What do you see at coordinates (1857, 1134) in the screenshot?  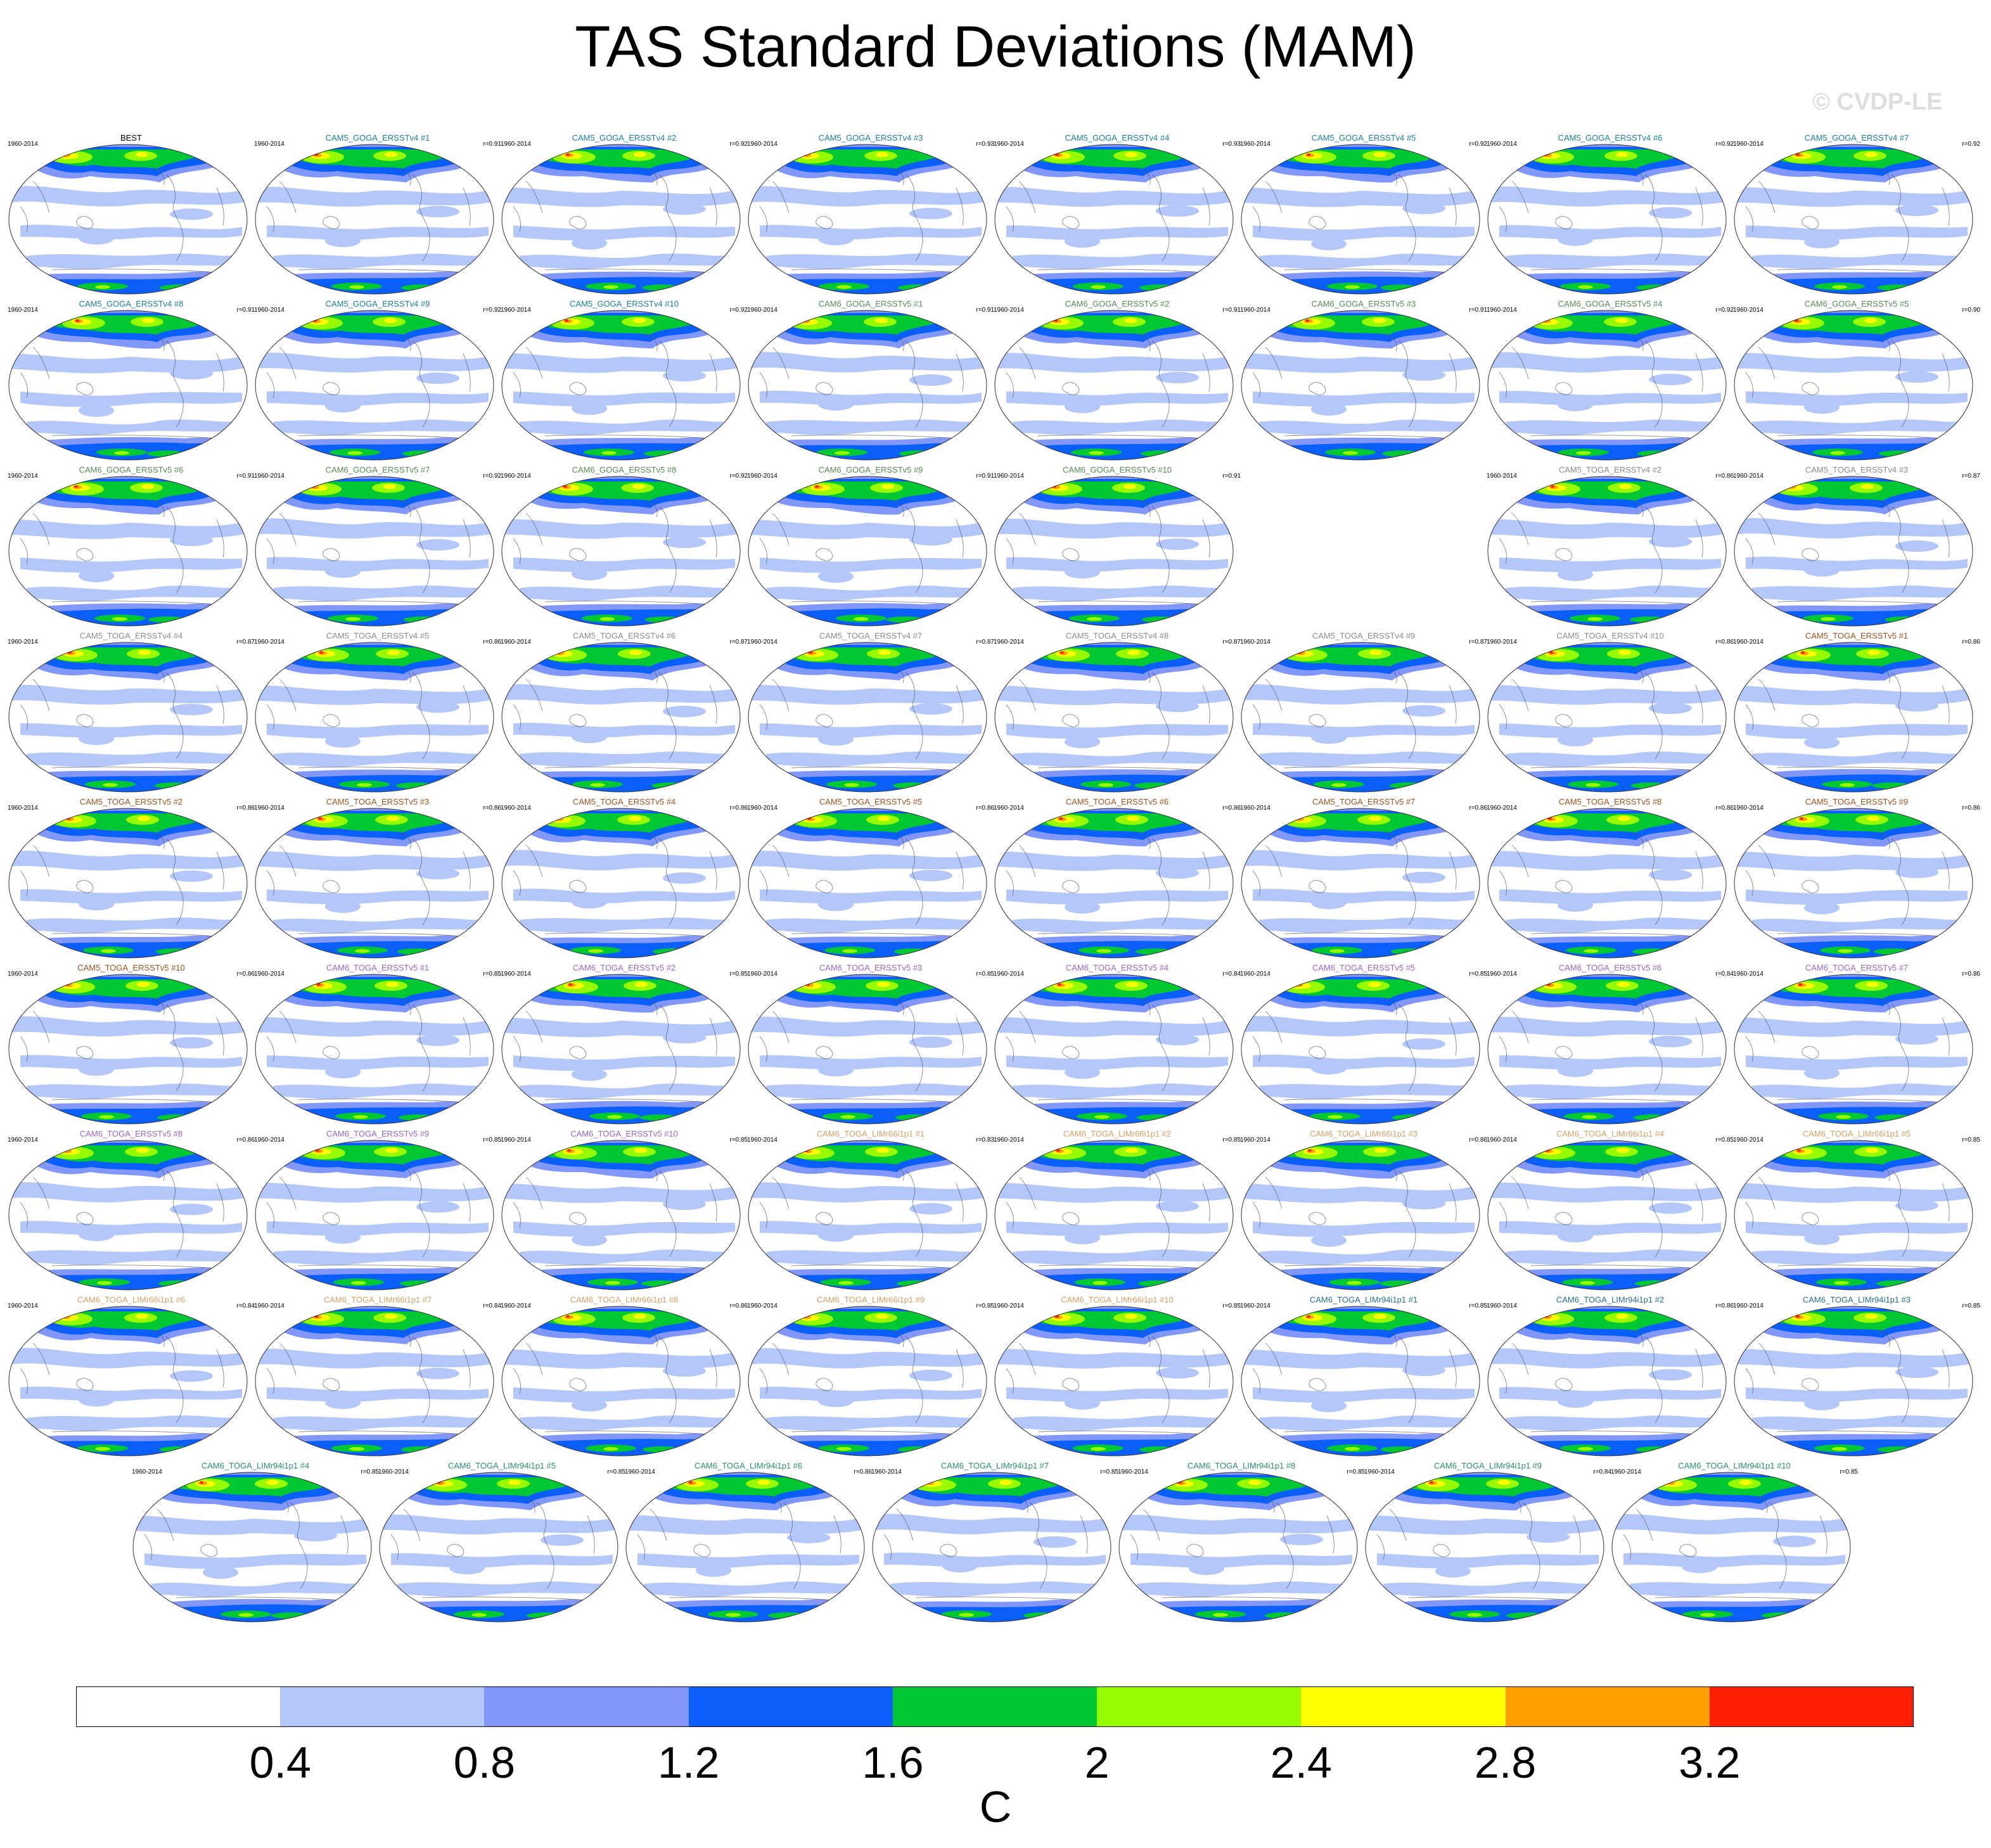 I see `panel-title: CAM6_TOGA_LIMr66i1p1 #5` at bounding box center [1857, 1134].